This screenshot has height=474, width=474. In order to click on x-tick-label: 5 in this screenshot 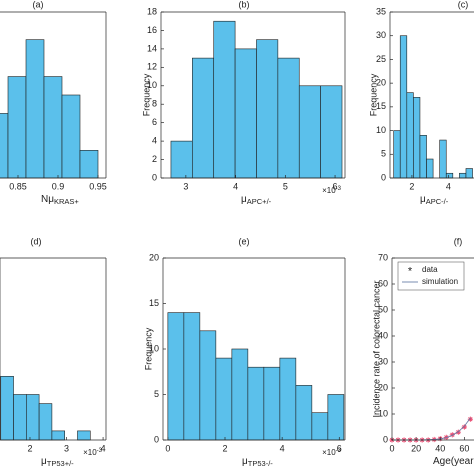, I will do `click(285, 186)`.